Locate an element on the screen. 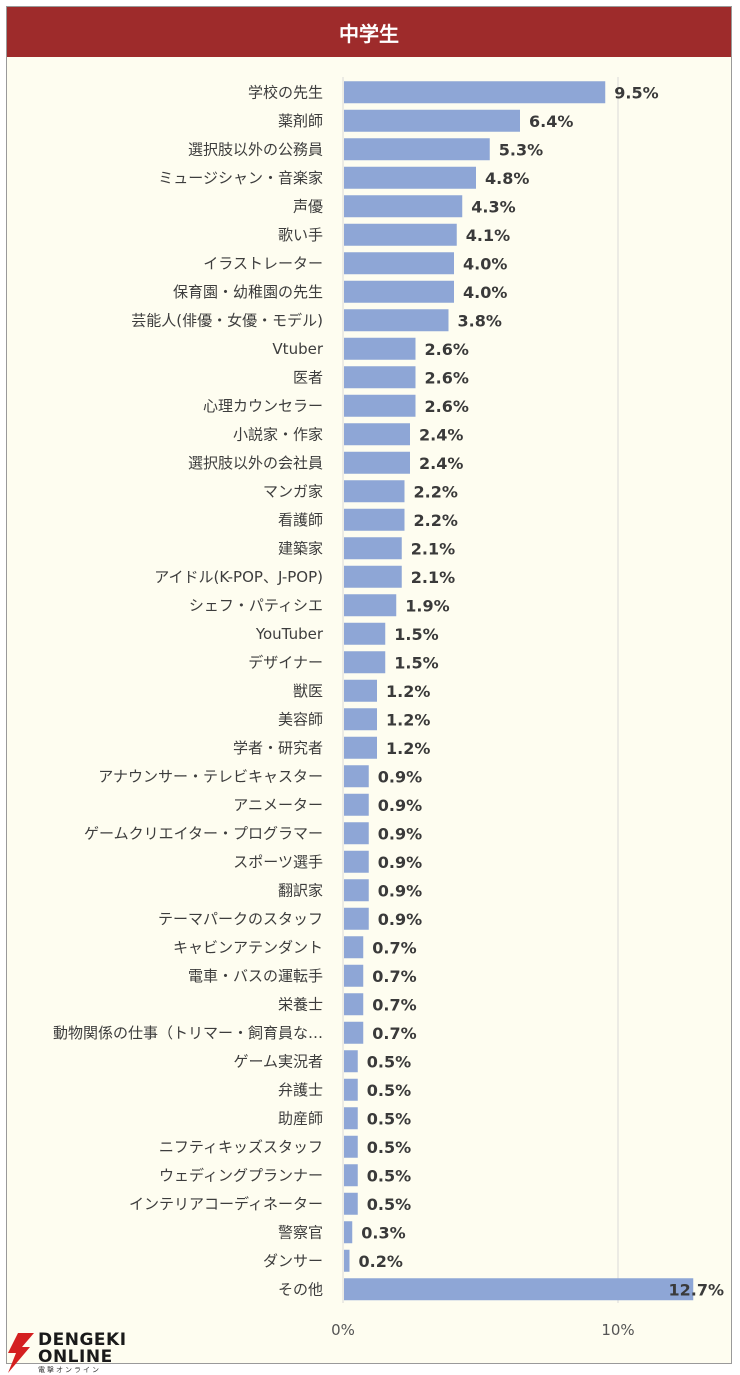 This screenshot has width=740, height=1375. logo-line2: ONLINE is located at coordinates (75, 1357).